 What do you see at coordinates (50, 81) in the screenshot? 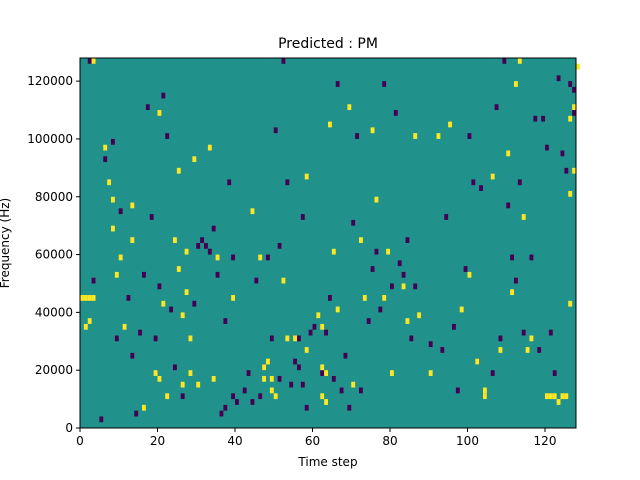
I see `y-tick-label: 120000` at bounding box center [50, 81].